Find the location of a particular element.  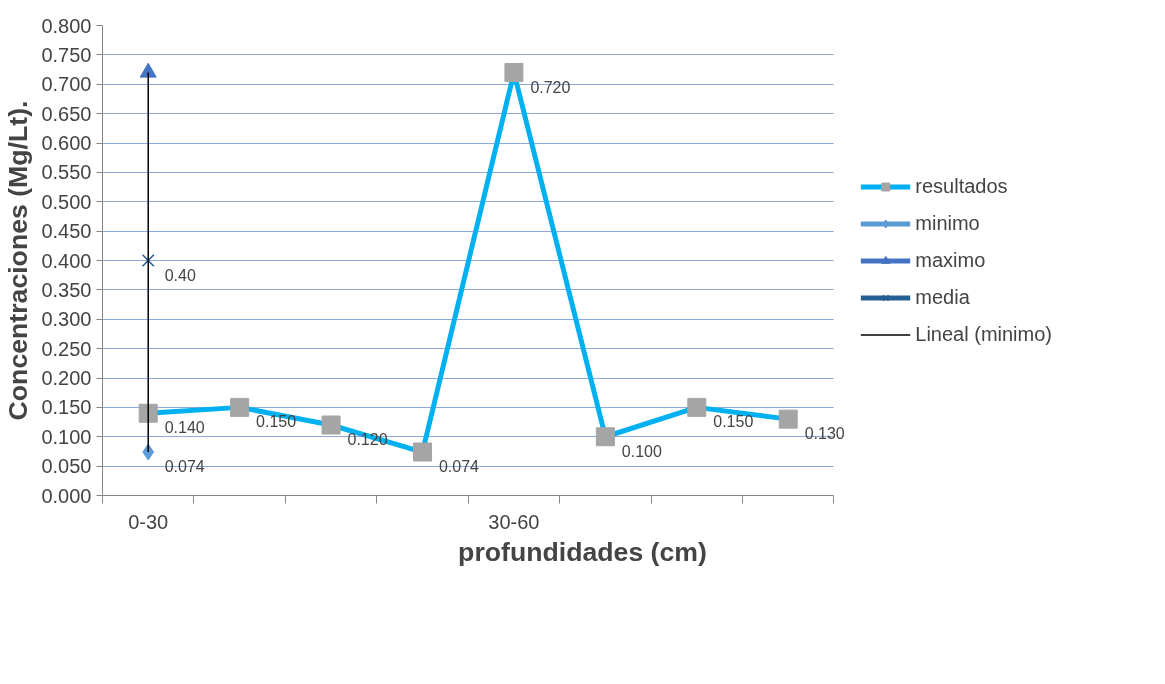

y-tick-label: 0.800 is located at coordinates (66, 25).